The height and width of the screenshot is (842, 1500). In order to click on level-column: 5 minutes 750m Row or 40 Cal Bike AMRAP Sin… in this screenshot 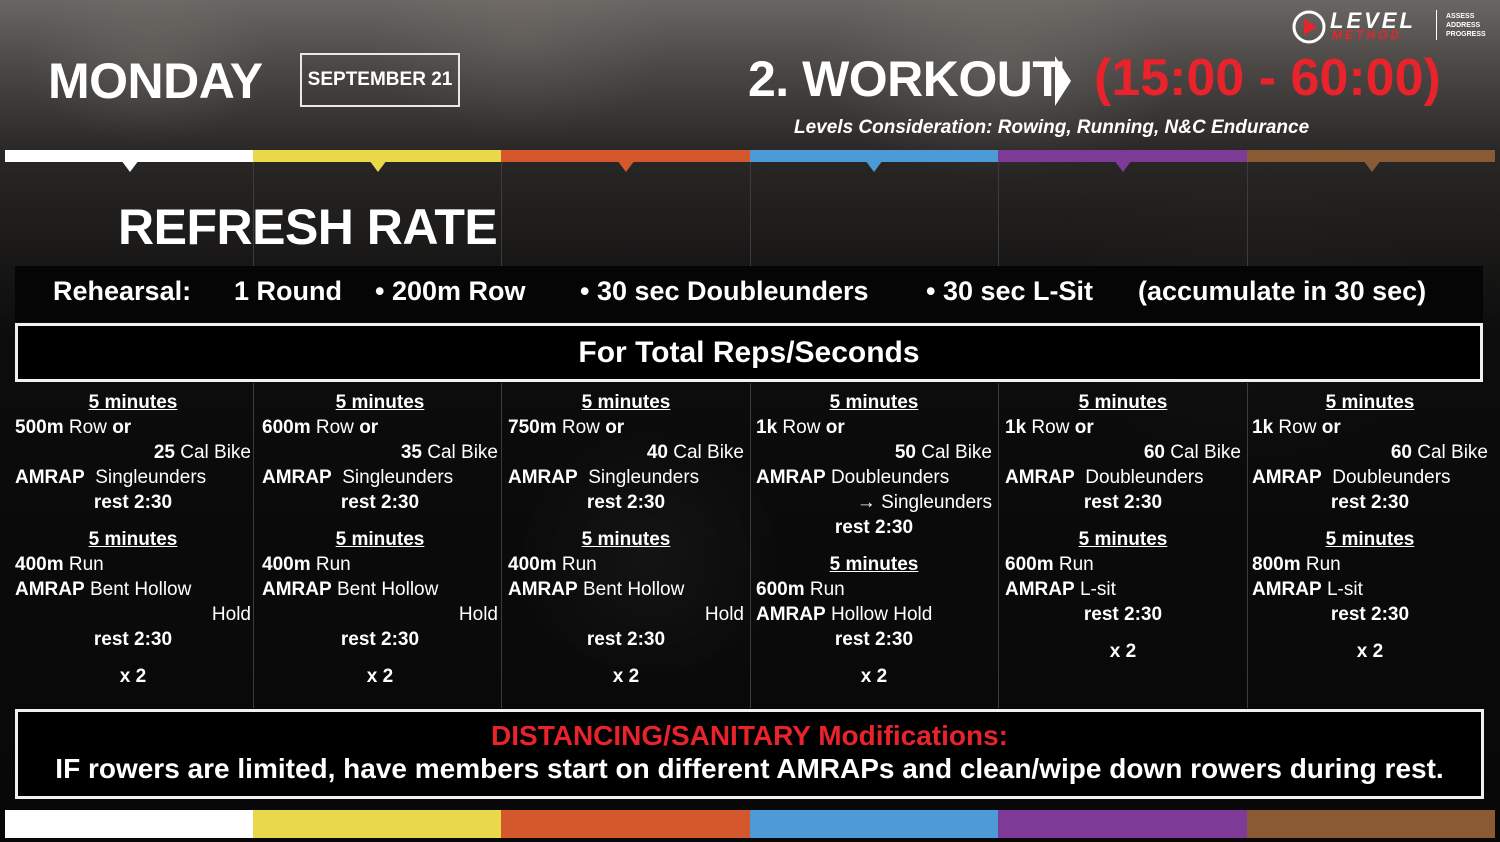, I will do `click(626, 539)`.